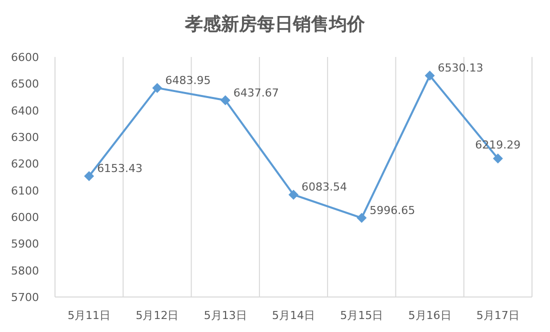  What do you see at coordinates (25, 111) in the screenshot?
I see `y-tick-label: 6400` at bounding box center [25, 111].